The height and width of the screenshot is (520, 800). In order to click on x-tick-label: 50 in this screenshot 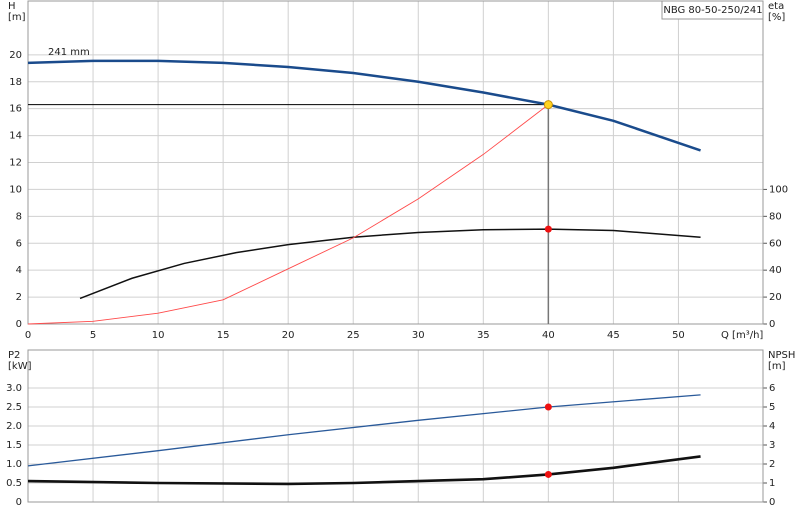, I will do `click(678, 335)`.